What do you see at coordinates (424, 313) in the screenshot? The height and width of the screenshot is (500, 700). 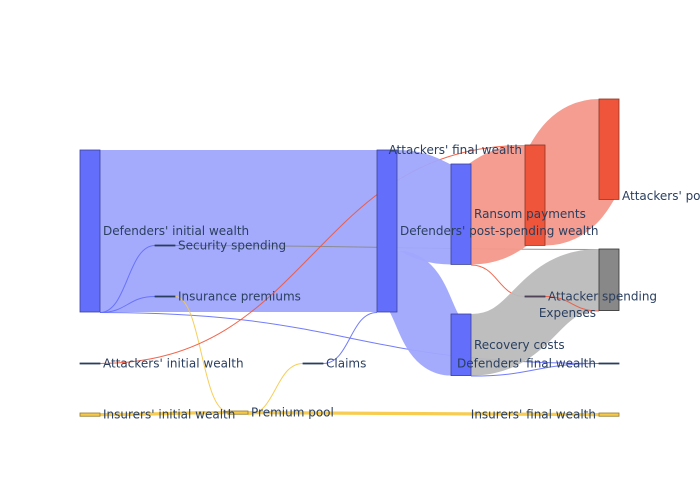 I see `link-defenders-post-spending-to-recovery-costs` at bounding box center [424, 313].